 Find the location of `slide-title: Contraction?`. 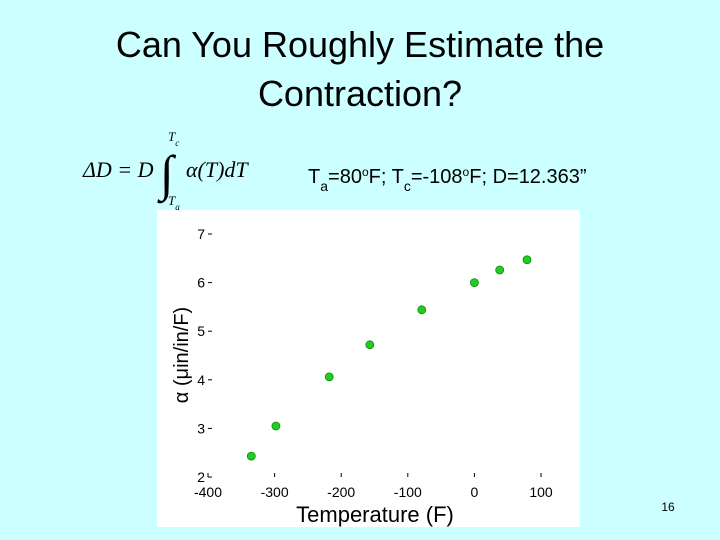

slide-title: Contraction? is located at coordinates (360, 93).